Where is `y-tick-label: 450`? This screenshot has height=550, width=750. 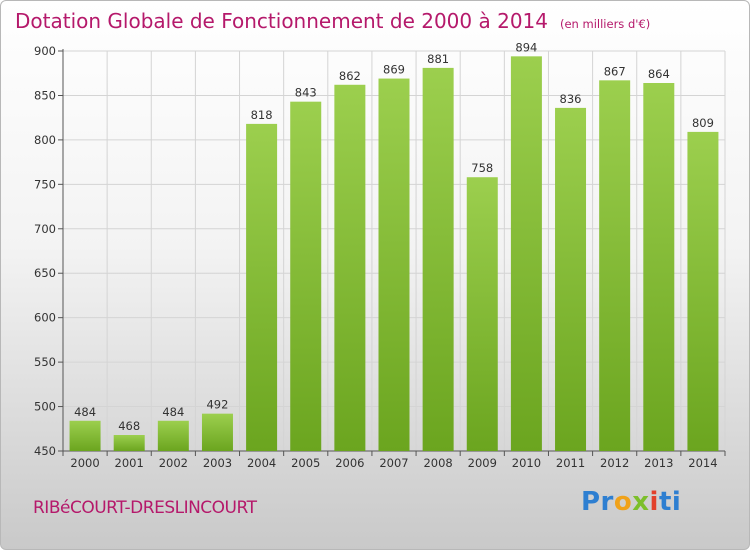 y-tick-label: 450 is located at coordinates (45, 451).